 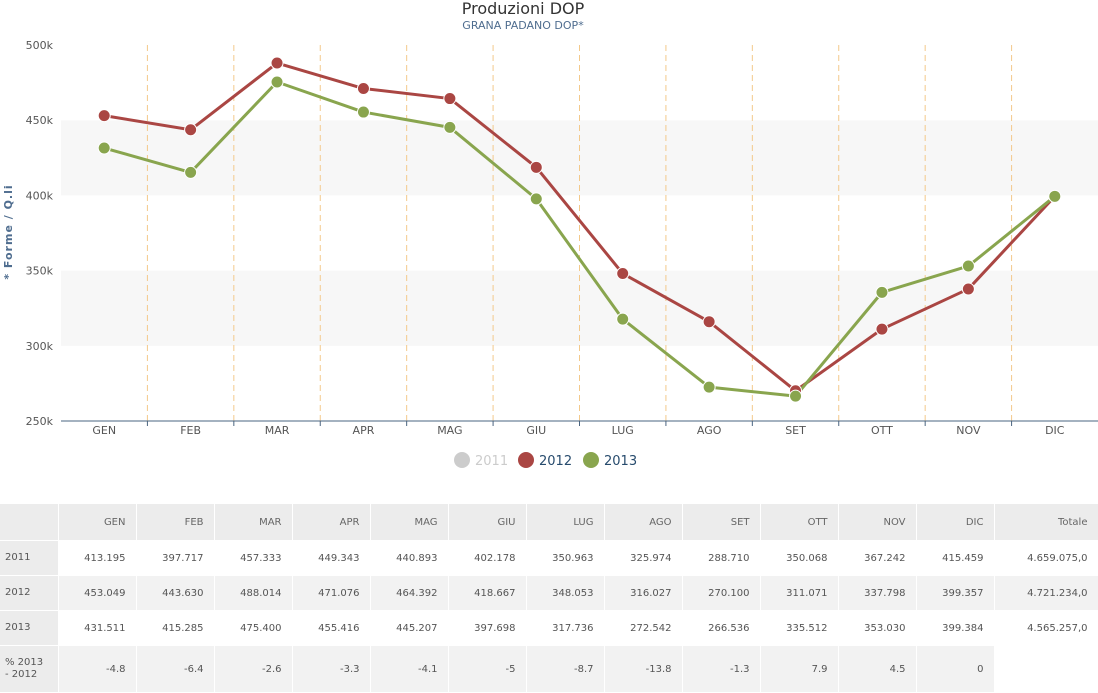 I want to click on table-cell: 455.416, so click(x=331, y=628).